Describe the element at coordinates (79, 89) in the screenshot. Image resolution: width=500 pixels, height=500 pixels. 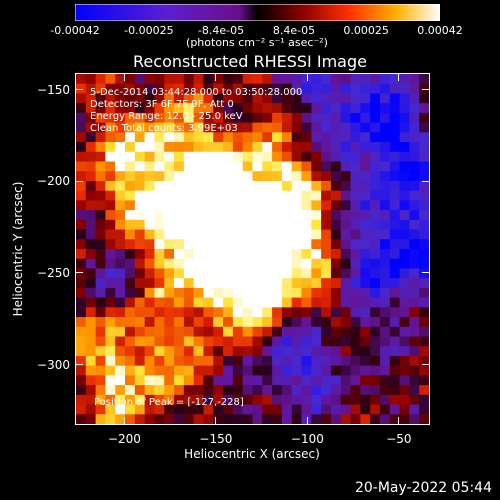
I see `y-tick-mark` at that location.